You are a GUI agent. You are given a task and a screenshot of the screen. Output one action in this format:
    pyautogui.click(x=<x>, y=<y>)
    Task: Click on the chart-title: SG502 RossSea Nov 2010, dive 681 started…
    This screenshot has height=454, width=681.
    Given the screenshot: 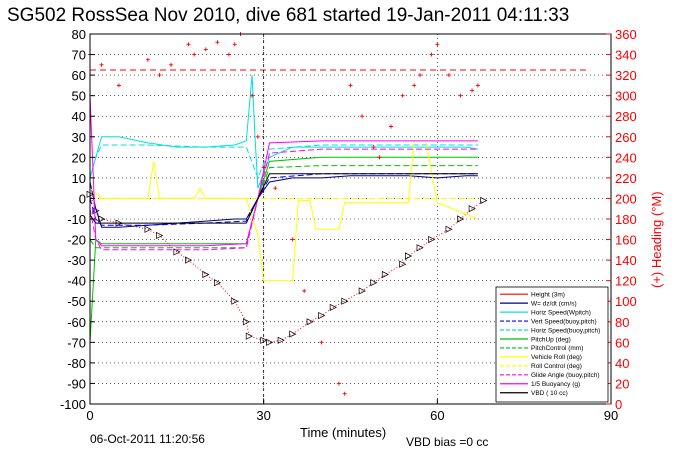 What is the action you would take?
    pyautogui.click(x=288, y=15)
    